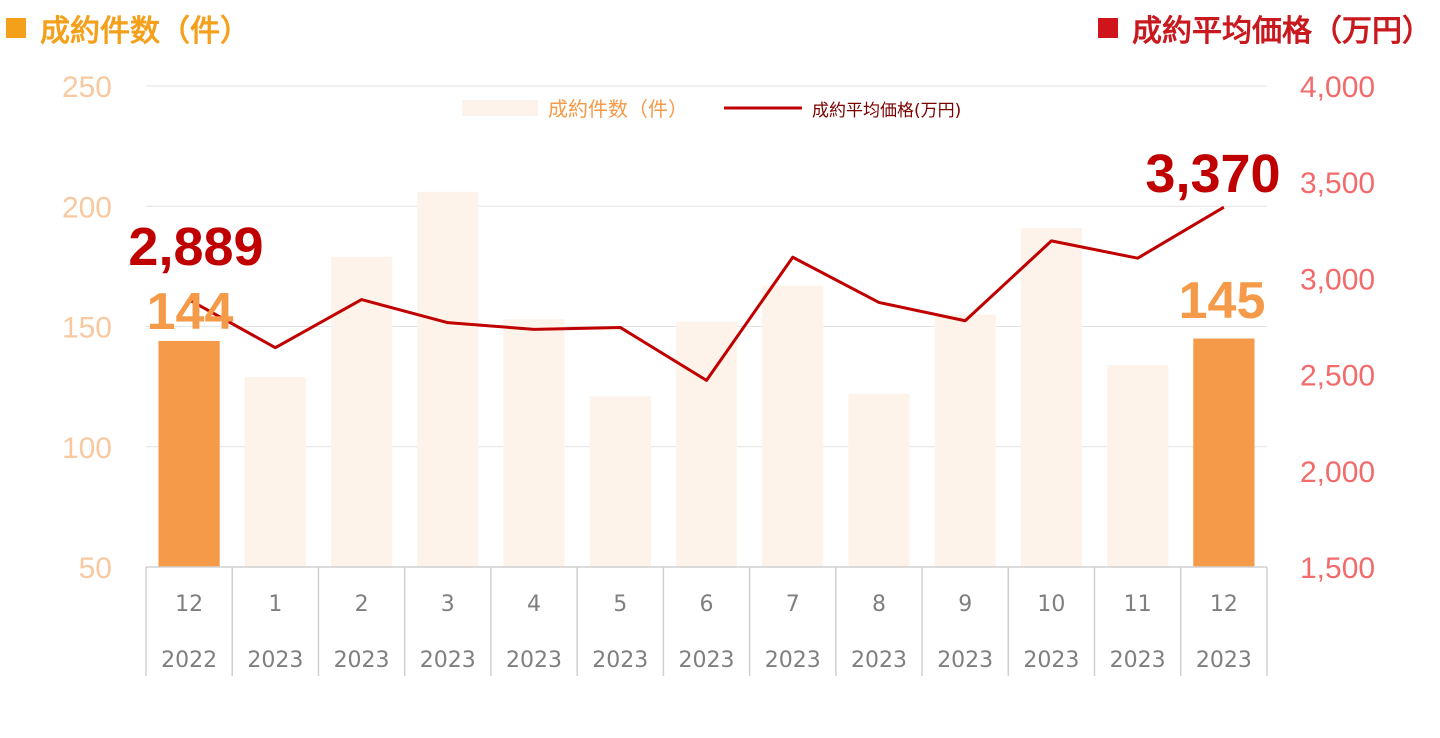  I want to click on right-axis-header-text: 成約平均価格（万円）, so click(1282, 31).